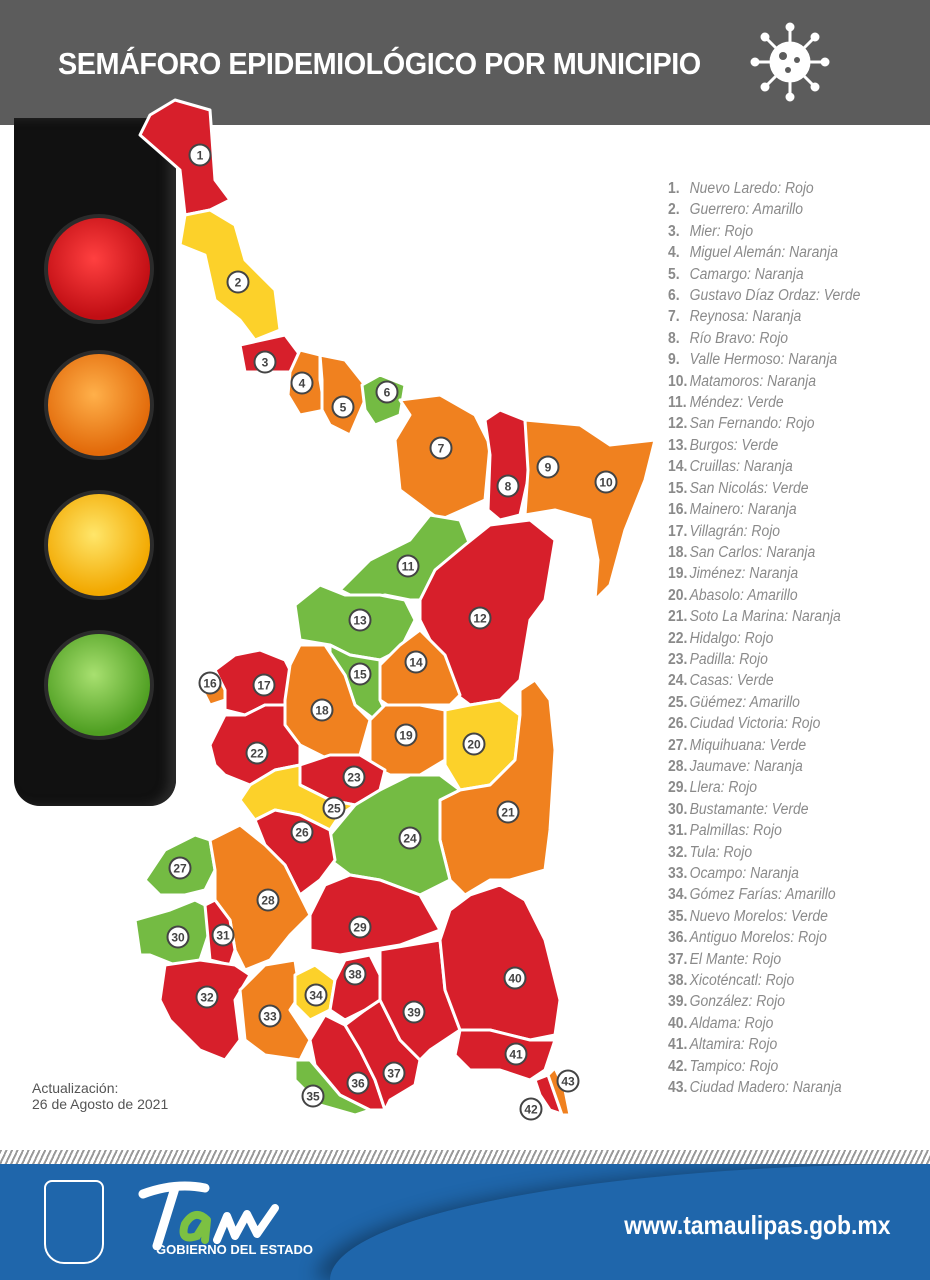  I want to click on municipality-marker: 22, so click(257, 753).